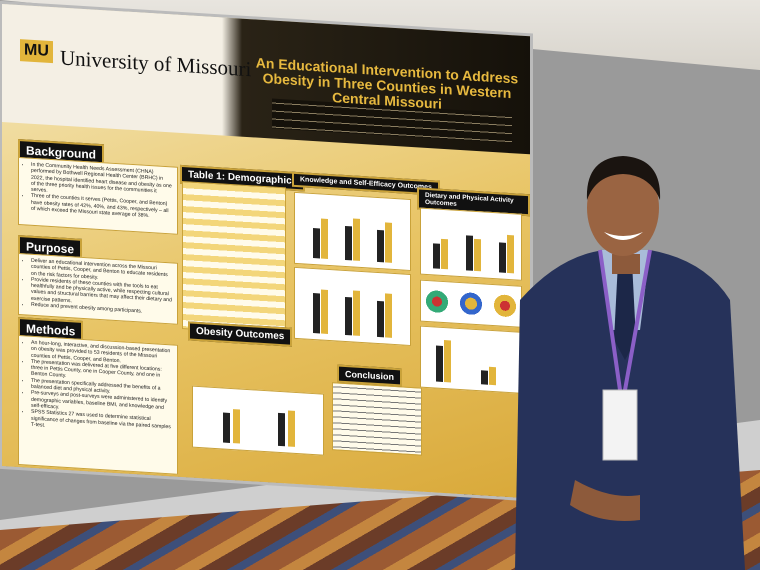  I want to click on lanyard, so click(625, 320).